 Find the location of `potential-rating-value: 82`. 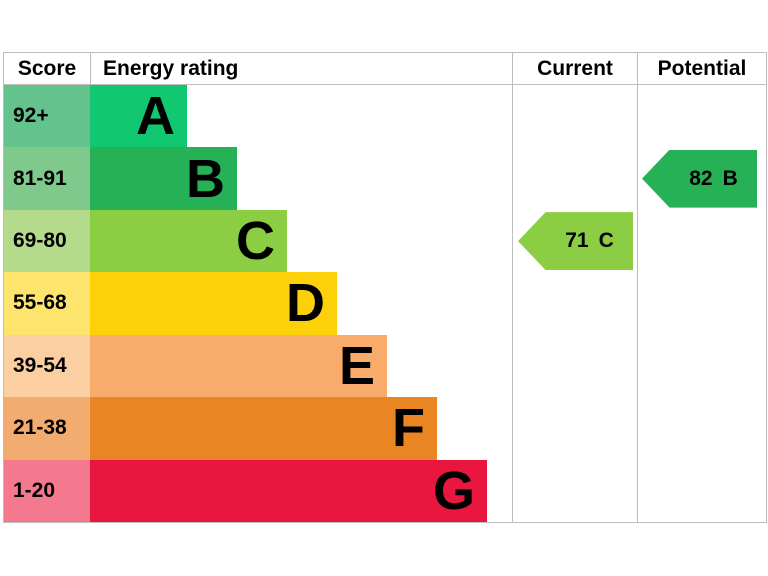

potential-rating-value: 82 is located at coordinates (701, 178).